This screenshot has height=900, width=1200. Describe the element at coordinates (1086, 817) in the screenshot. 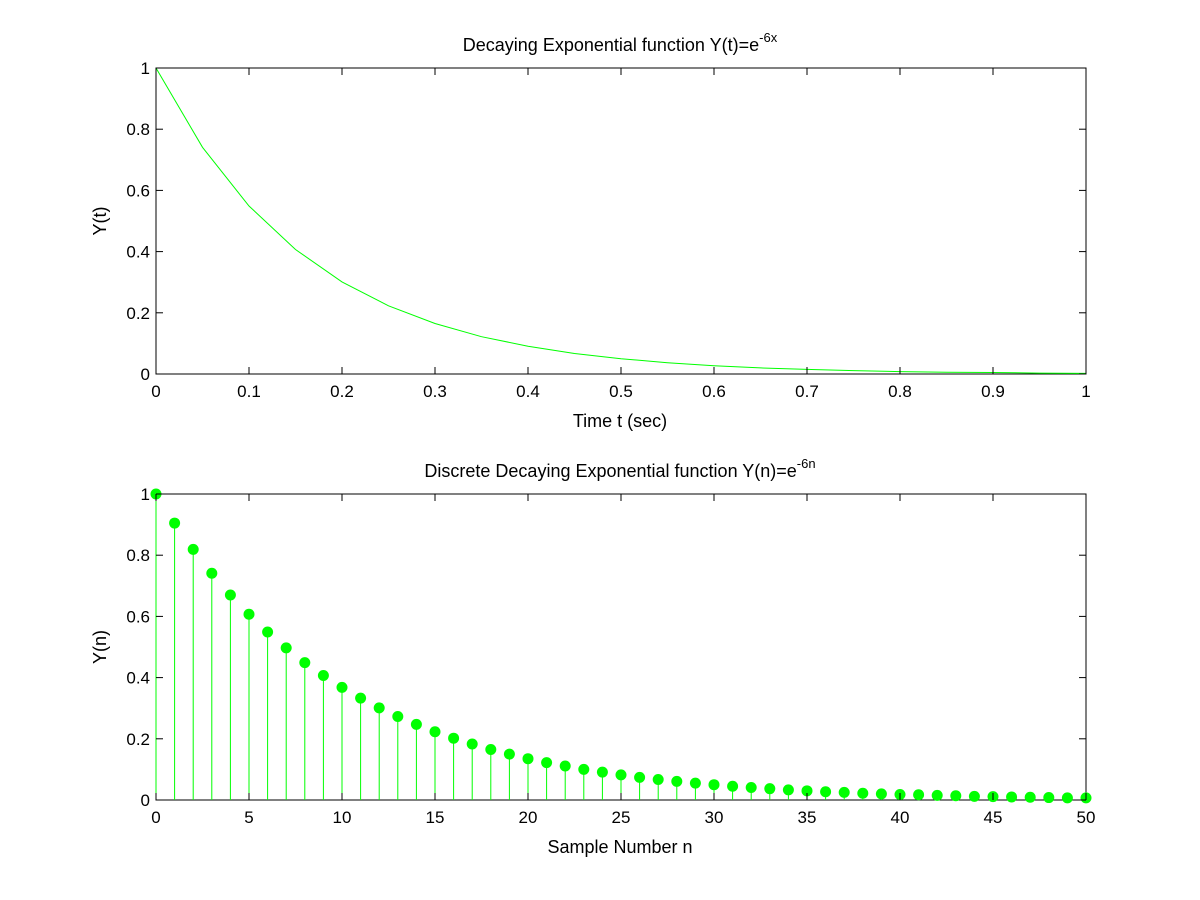

I see `discrete-plot-x-tick-label: 50` at that location.